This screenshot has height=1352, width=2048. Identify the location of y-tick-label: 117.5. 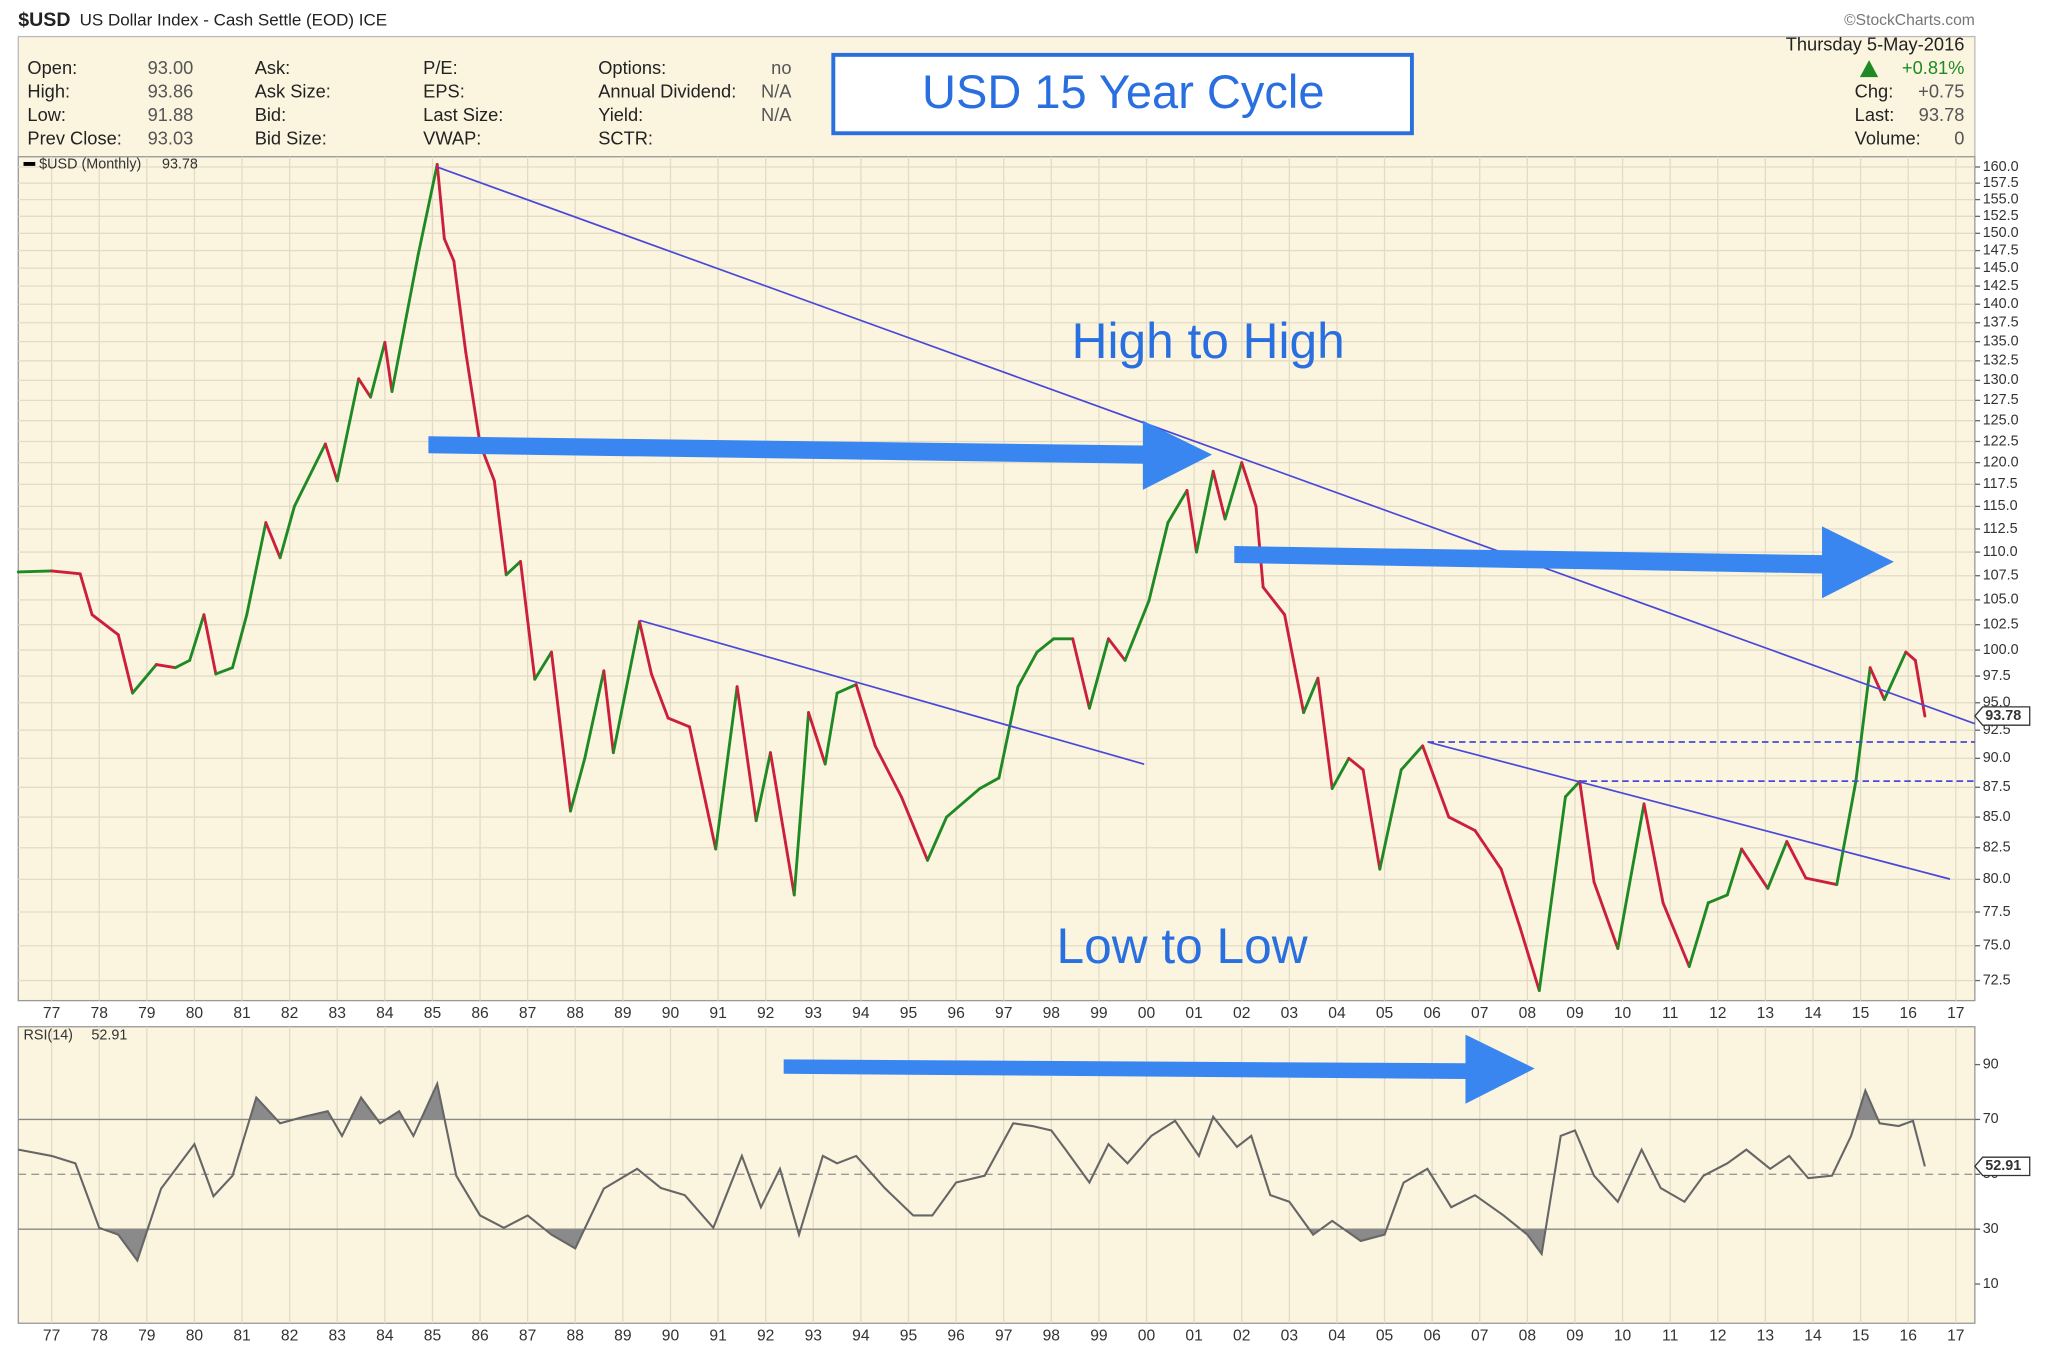
(2000, 484).